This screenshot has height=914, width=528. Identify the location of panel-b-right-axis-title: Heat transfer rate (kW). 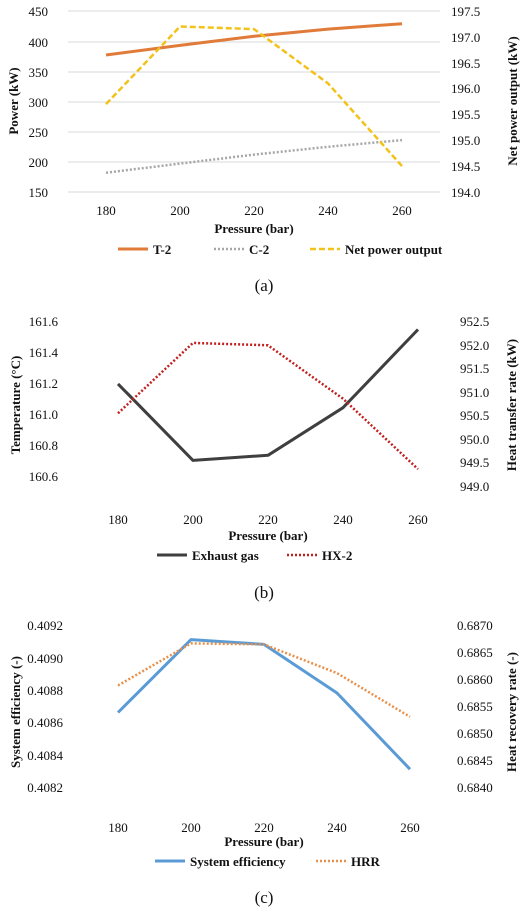
(511, 405).